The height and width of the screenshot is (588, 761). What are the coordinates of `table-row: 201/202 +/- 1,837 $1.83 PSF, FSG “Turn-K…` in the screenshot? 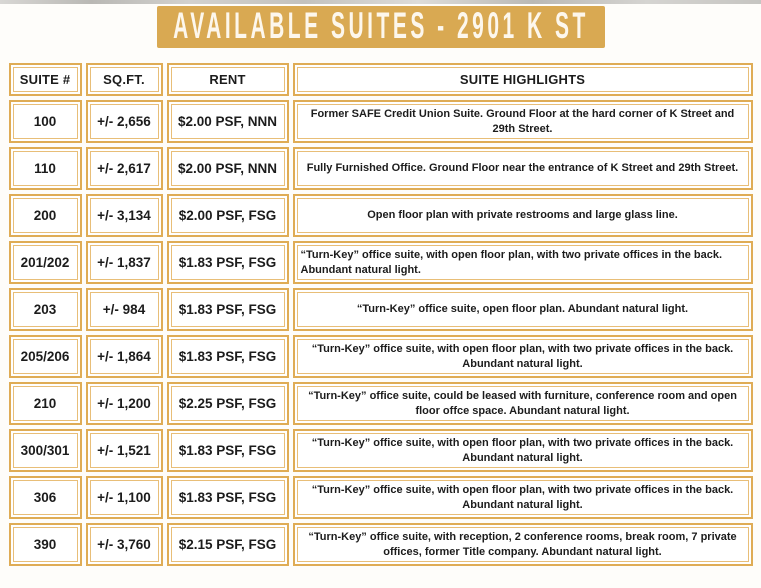 It's located at (380, 262).